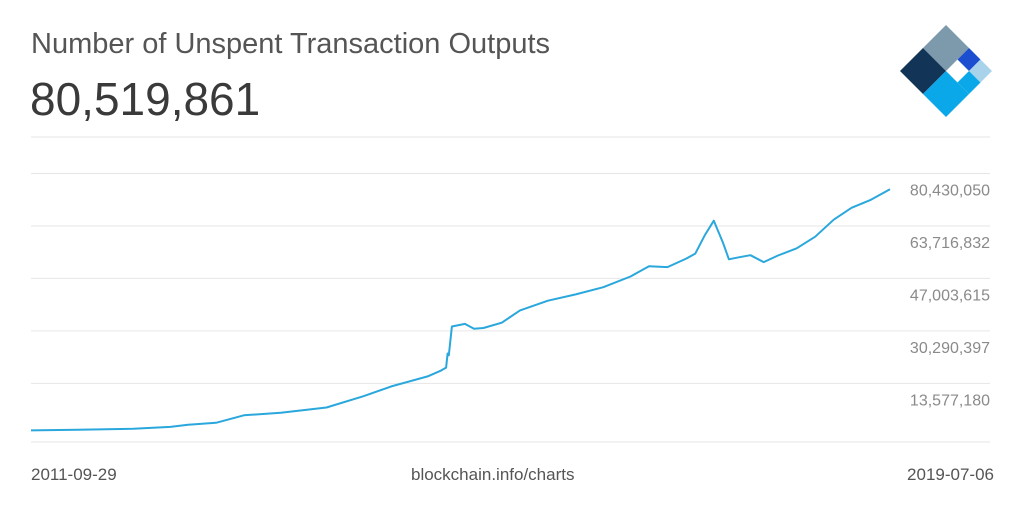  What do you see at coordinates (950, 348) in the screenshot?
I see `y-tick-label: 30,290,397` at bounding box center [950, 348].